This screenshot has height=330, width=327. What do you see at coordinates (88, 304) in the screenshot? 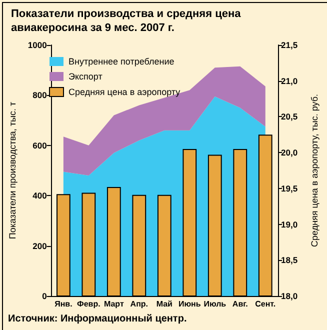
I see `x-tick-label: Февр.` at bounding box center [88, 304].